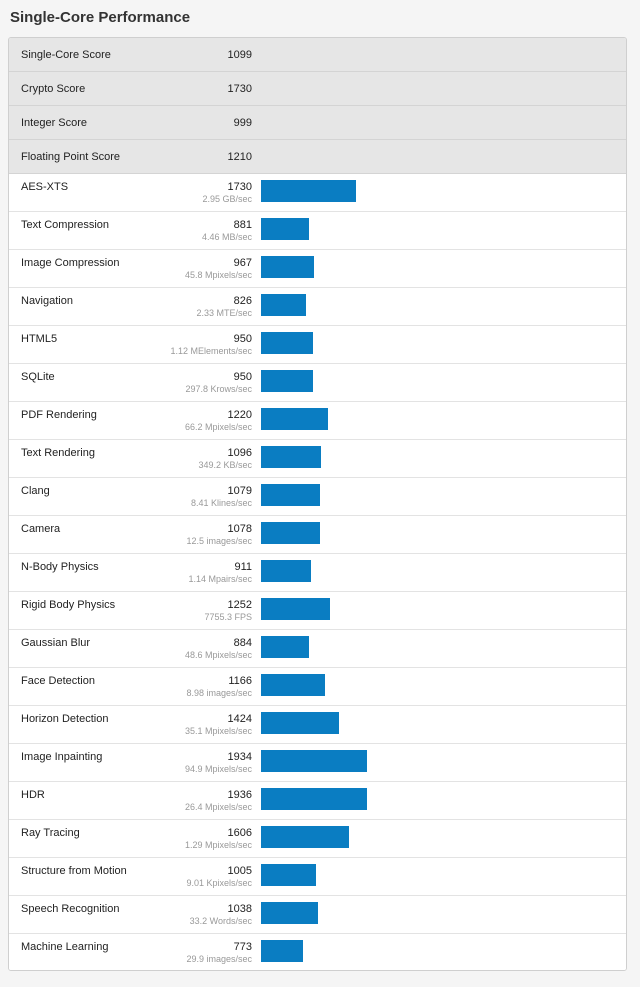  What do you see at coordinates (70, 909) in the screenshot?
I see `benchmark-label: Speech Recognition` at bounding box center [70, 909].